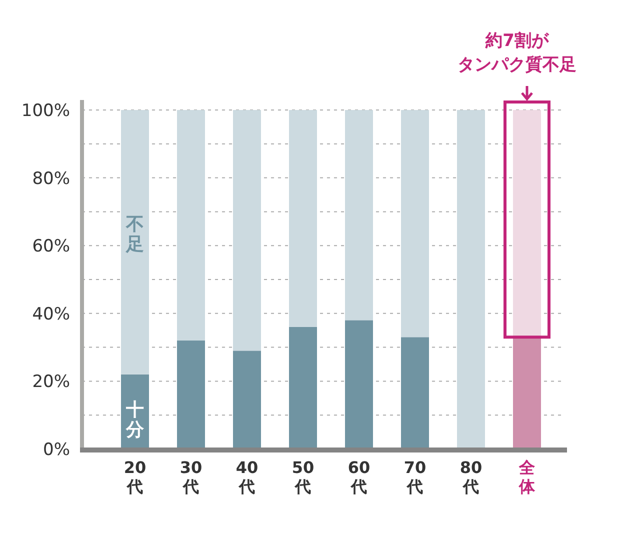 This screenshot has width=625, height=538. I want to click on y-tick-label: 60%, so click(51, 246).